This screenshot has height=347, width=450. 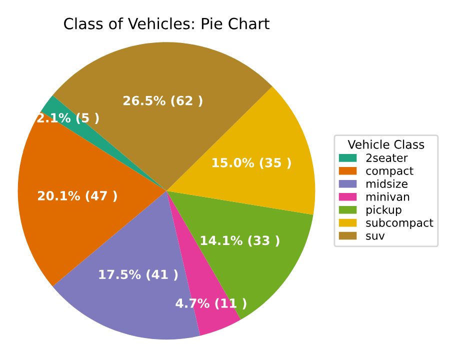 I want to click on legend-label: compact, so click(x=390, y=172).